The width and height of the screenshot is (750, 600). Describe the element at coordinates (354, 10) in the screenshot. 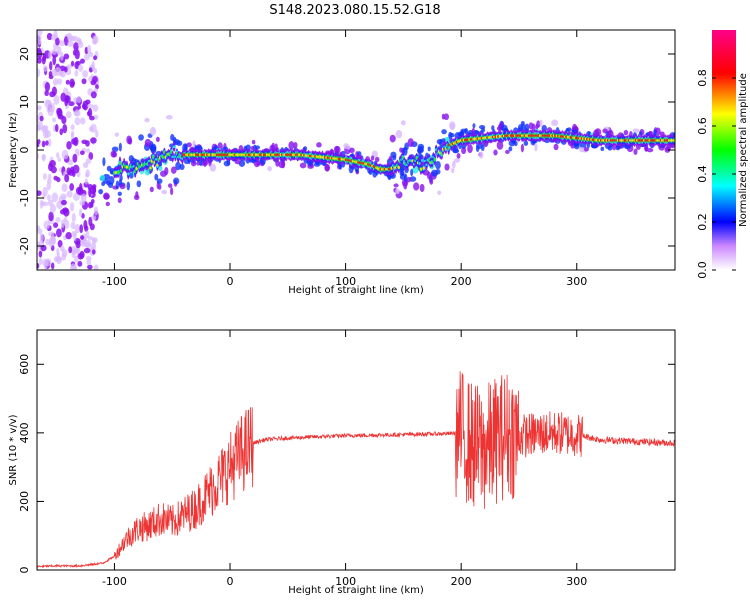

I see `figure-title: S148.2023.080.15.52.G18` at that location.